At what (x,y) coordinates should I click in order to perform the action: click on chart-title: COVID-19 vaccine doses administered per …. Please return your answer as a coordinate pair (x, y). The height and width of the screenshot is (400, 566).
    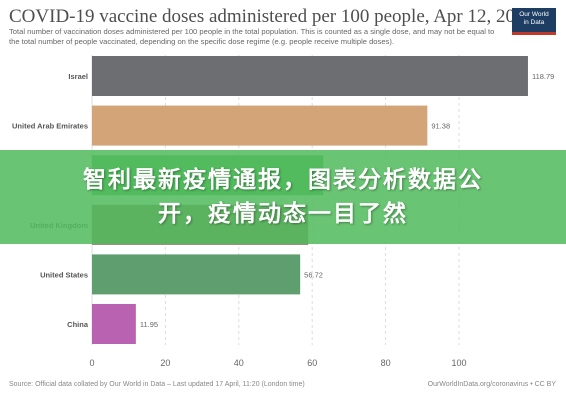
    Looking at the image, I should click on (272, 16).